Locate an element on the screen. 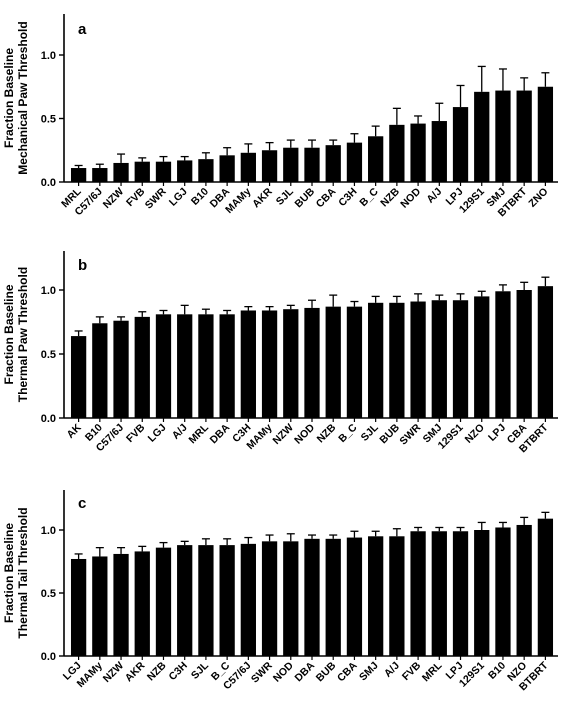  y-axis-label: Thermal Tail Threshold is located at coordinates (23, 572).